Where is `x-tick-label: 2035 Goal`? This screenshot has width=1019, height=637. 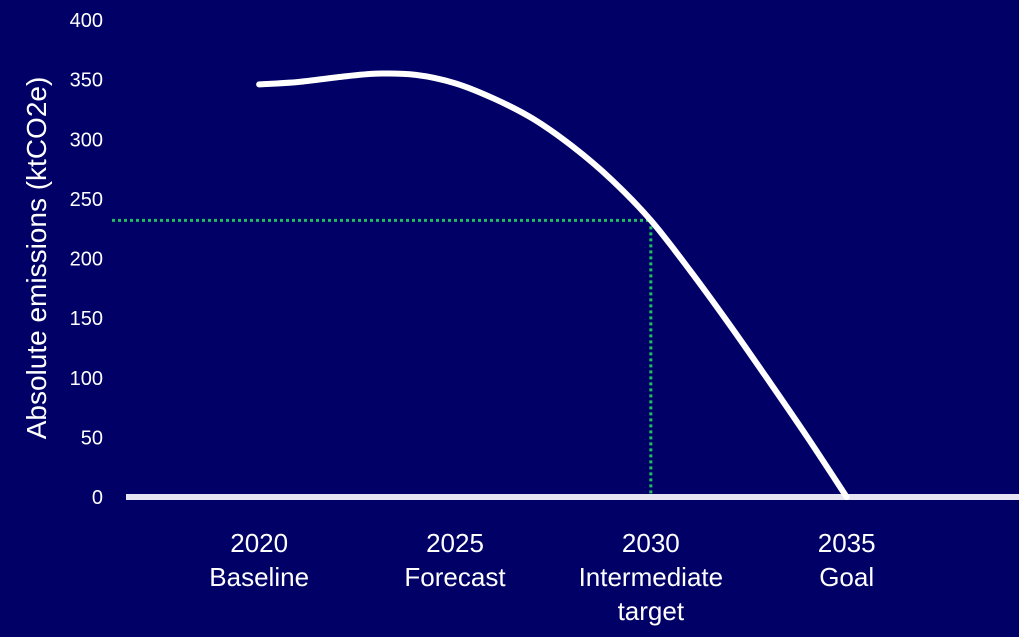 x-tick-label: 2035 Goal is located at coordinates (847, 560).